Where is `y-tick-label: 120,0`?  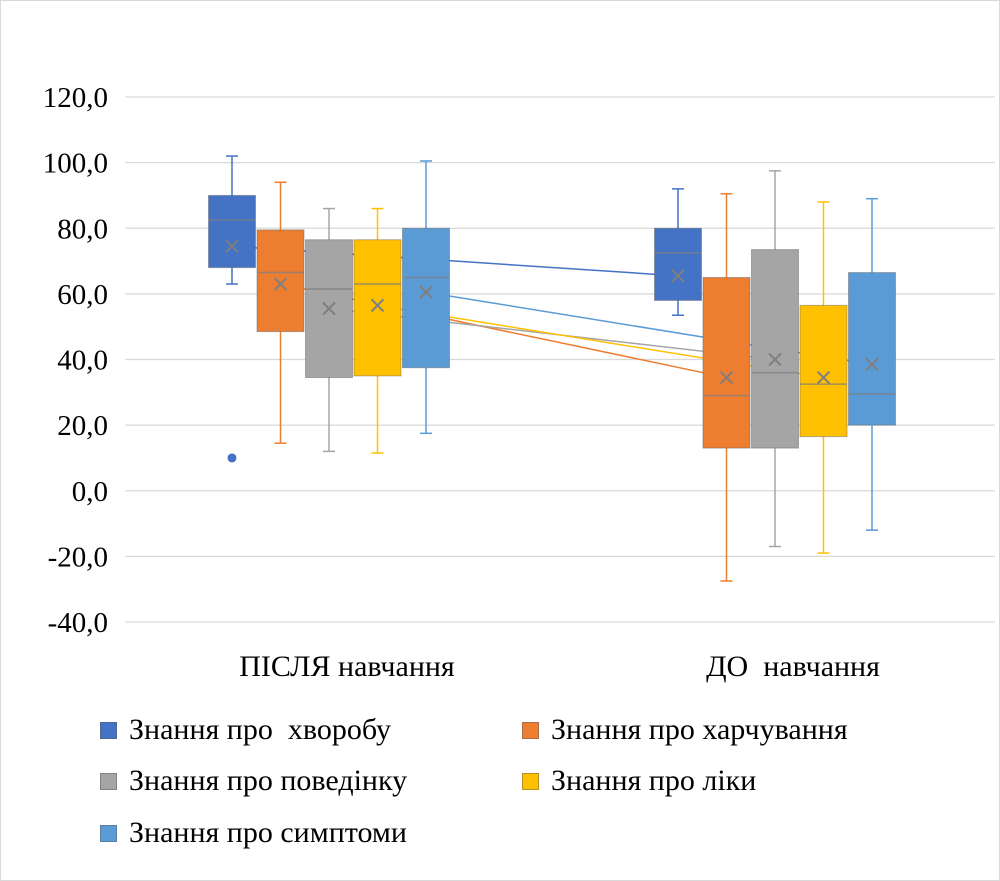
y-tick-label: 120,0 is located at coordinates (75, 98).